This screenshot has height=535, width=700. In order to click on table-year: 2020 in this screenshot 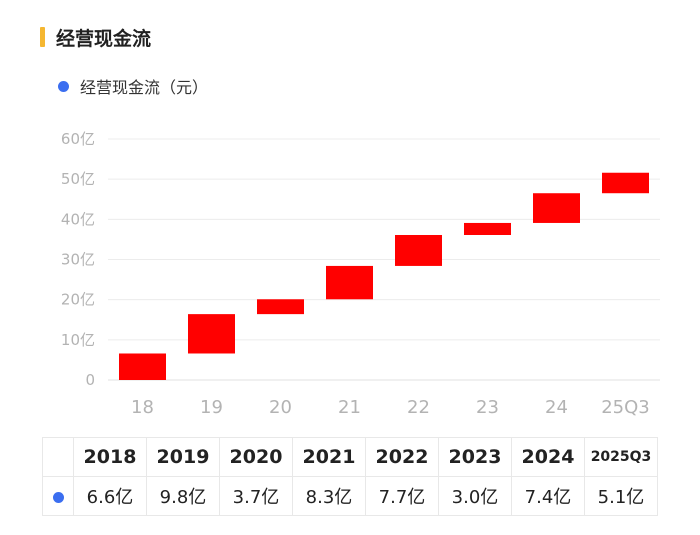, I will do `click(256, 457)`.